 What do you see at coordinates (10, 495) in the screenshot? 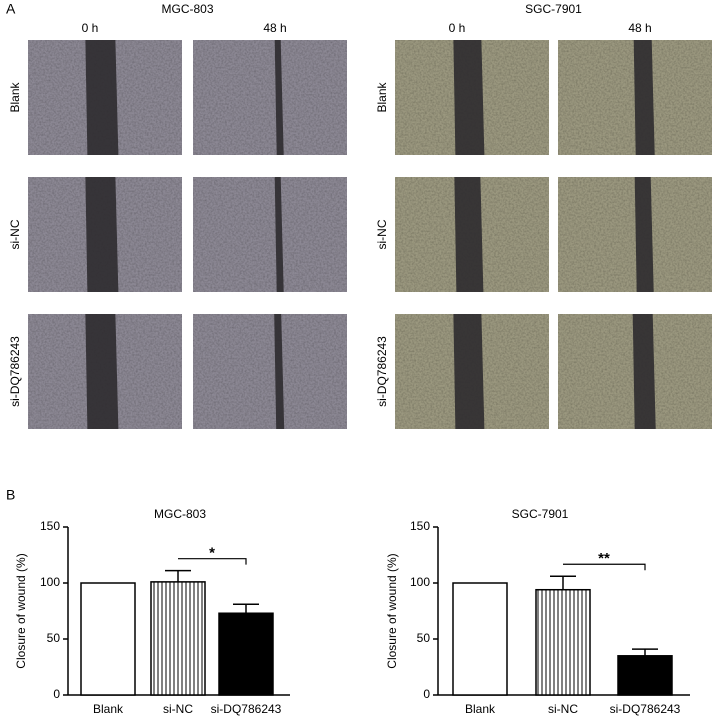
I see `panel-label: B` at bounding box center [10, 495].